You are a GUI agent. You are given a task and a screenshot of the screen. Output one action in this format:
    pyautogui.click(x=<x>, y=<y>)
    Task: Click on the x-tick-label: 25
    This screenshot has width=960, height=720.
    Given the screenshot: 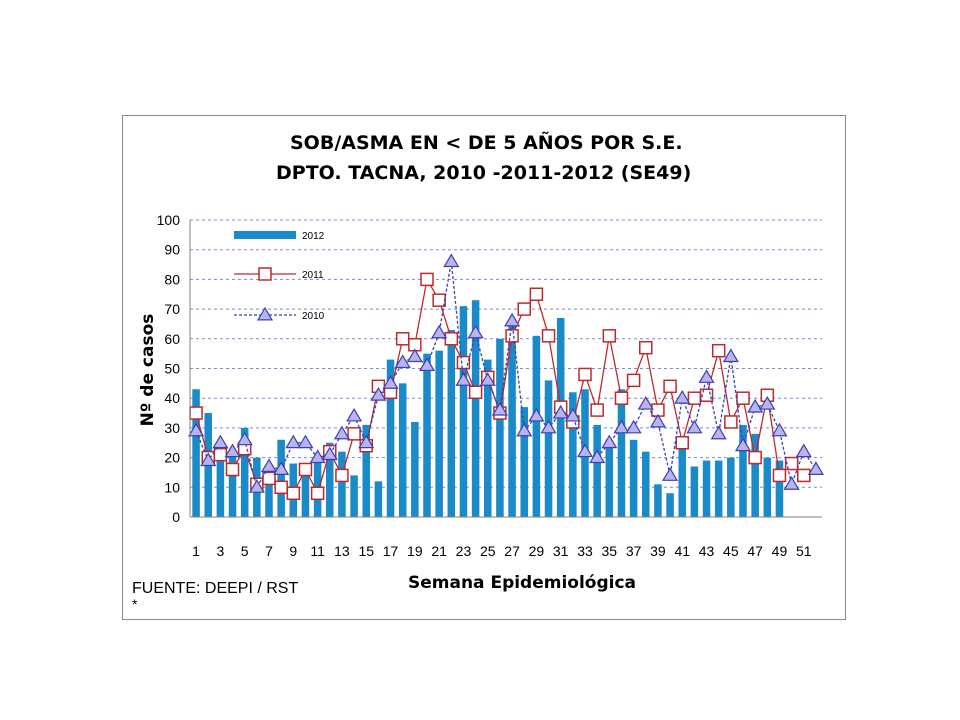 What is the action you would take?
    pyautogui.click(x=488, y=551)
    